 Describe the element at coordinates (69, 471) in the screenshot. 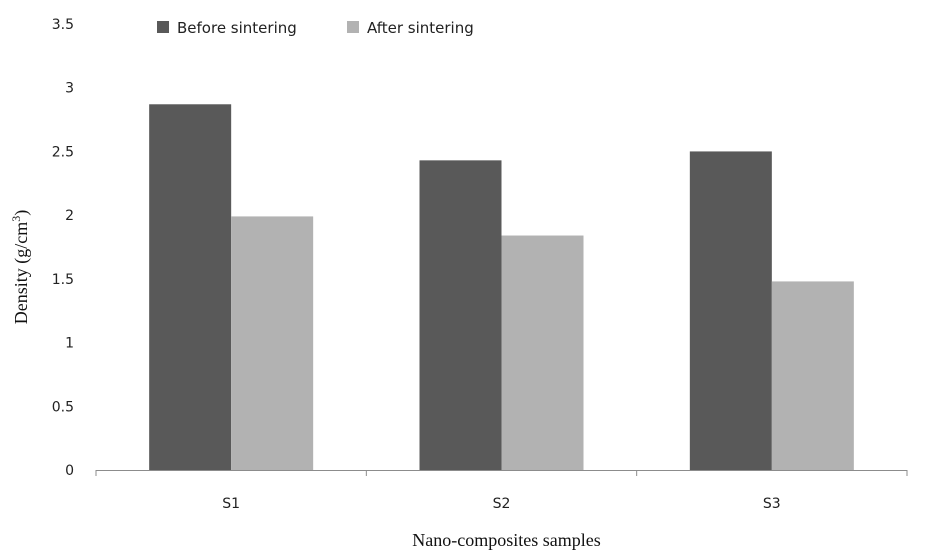

I see `y-tick-label: 0` at that location.